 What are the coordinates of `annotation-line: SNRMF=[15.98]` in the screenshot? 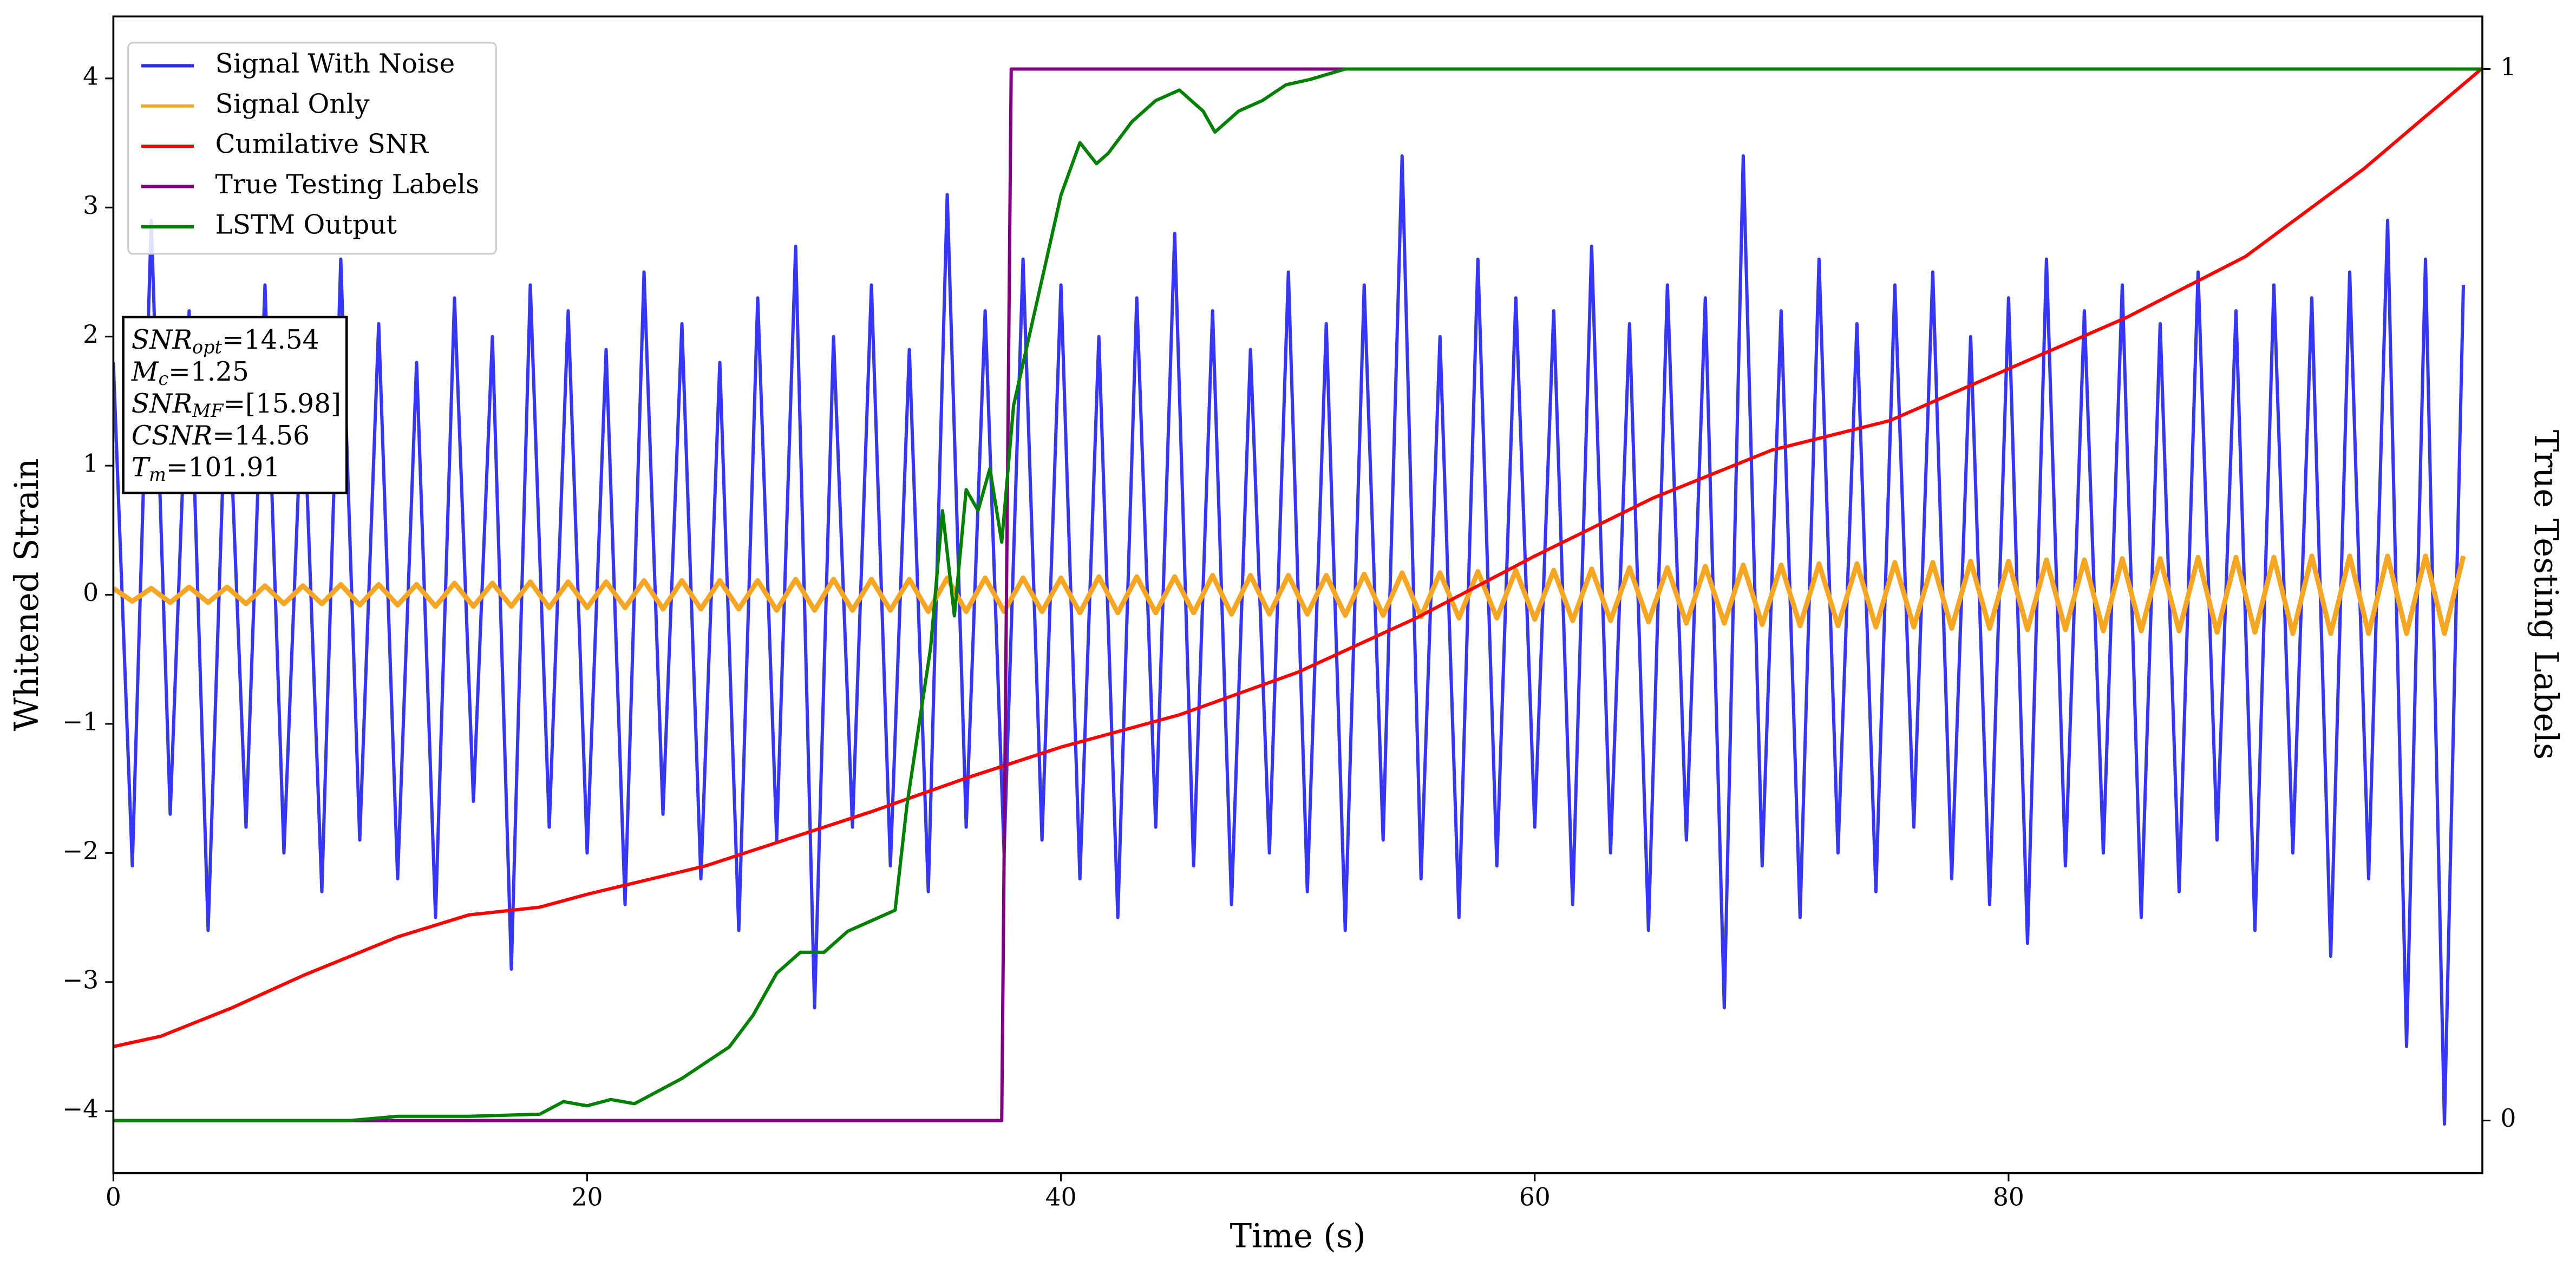 It's located at (236, 404).